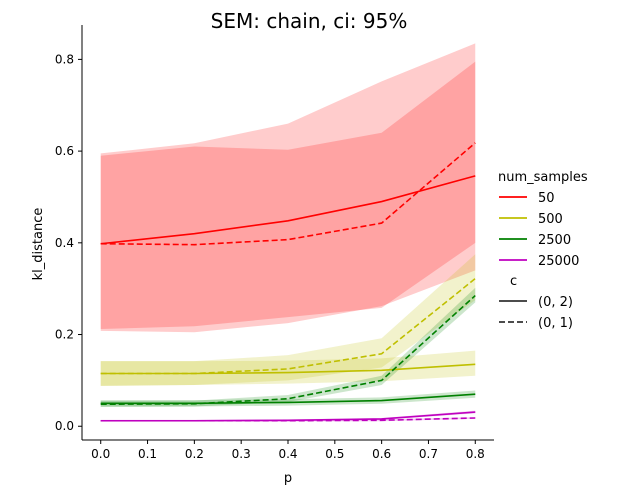 Image resolution: width=618 pixels, height=500 pixels. What do you see at coordinates (288, 416) in the screenshot?
I see `series-line-25000-c02` at bounding box center [288, 416].